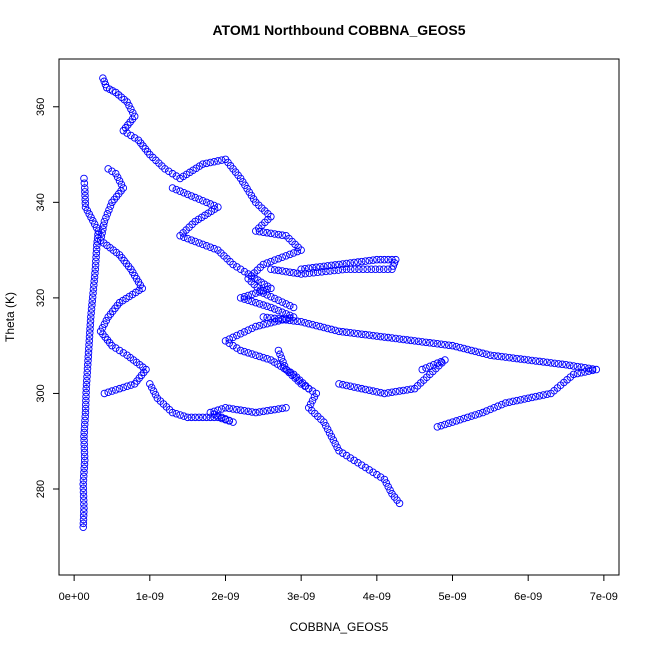 Image resolution: width=650 pixels, height=650 pixels. I want to click on x-tick-label: 4e-09, so click(377, 597).